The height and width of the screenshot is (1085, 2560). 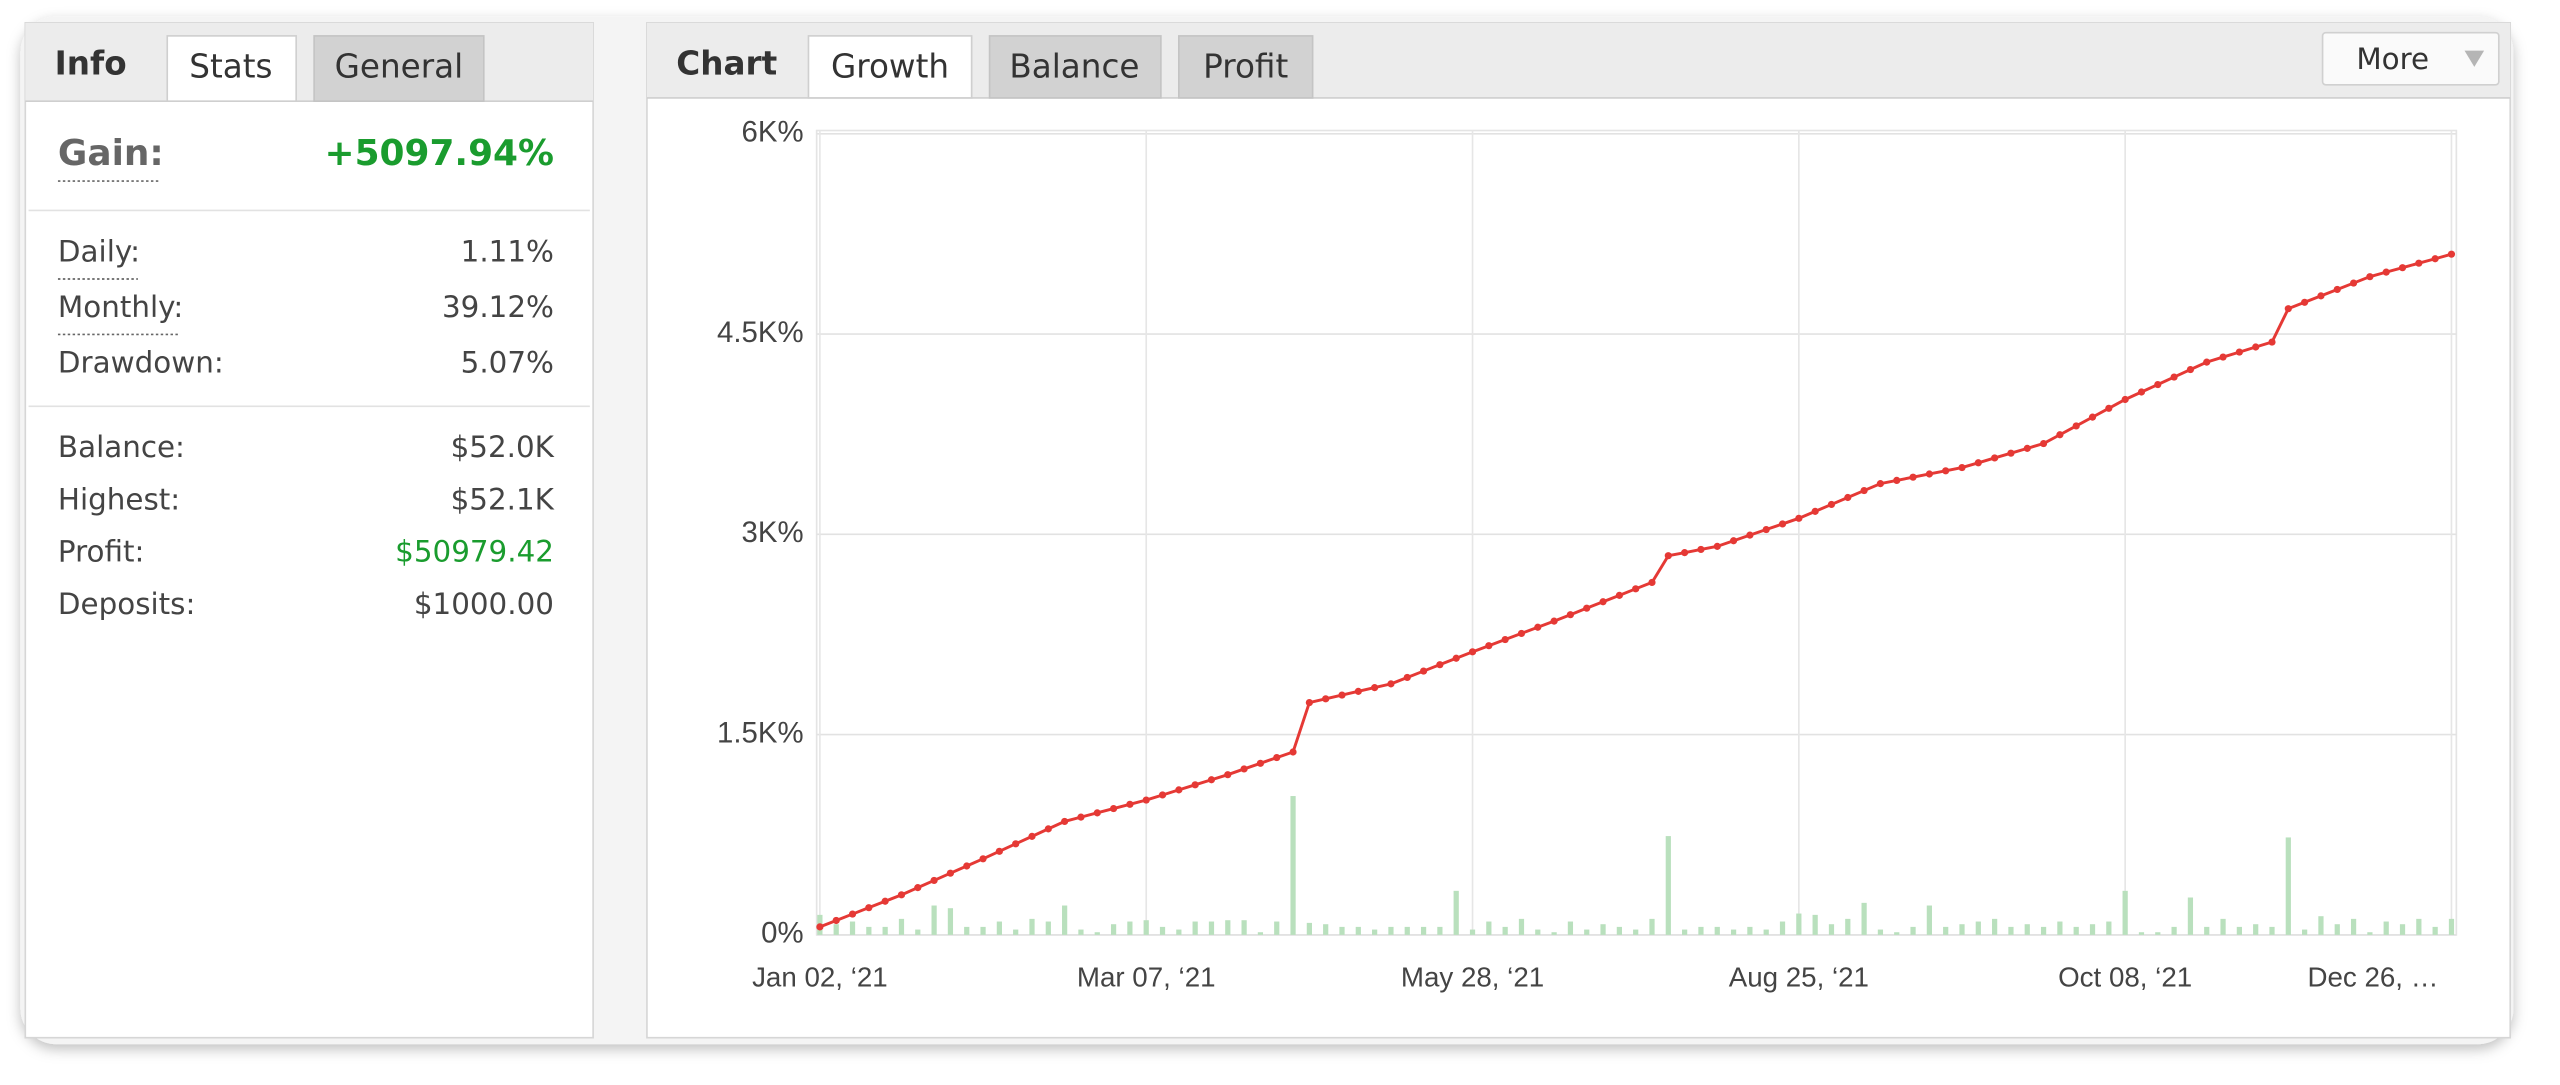 I want to click on y-tick-label: 1.5K%, so click(x=760, y=732).